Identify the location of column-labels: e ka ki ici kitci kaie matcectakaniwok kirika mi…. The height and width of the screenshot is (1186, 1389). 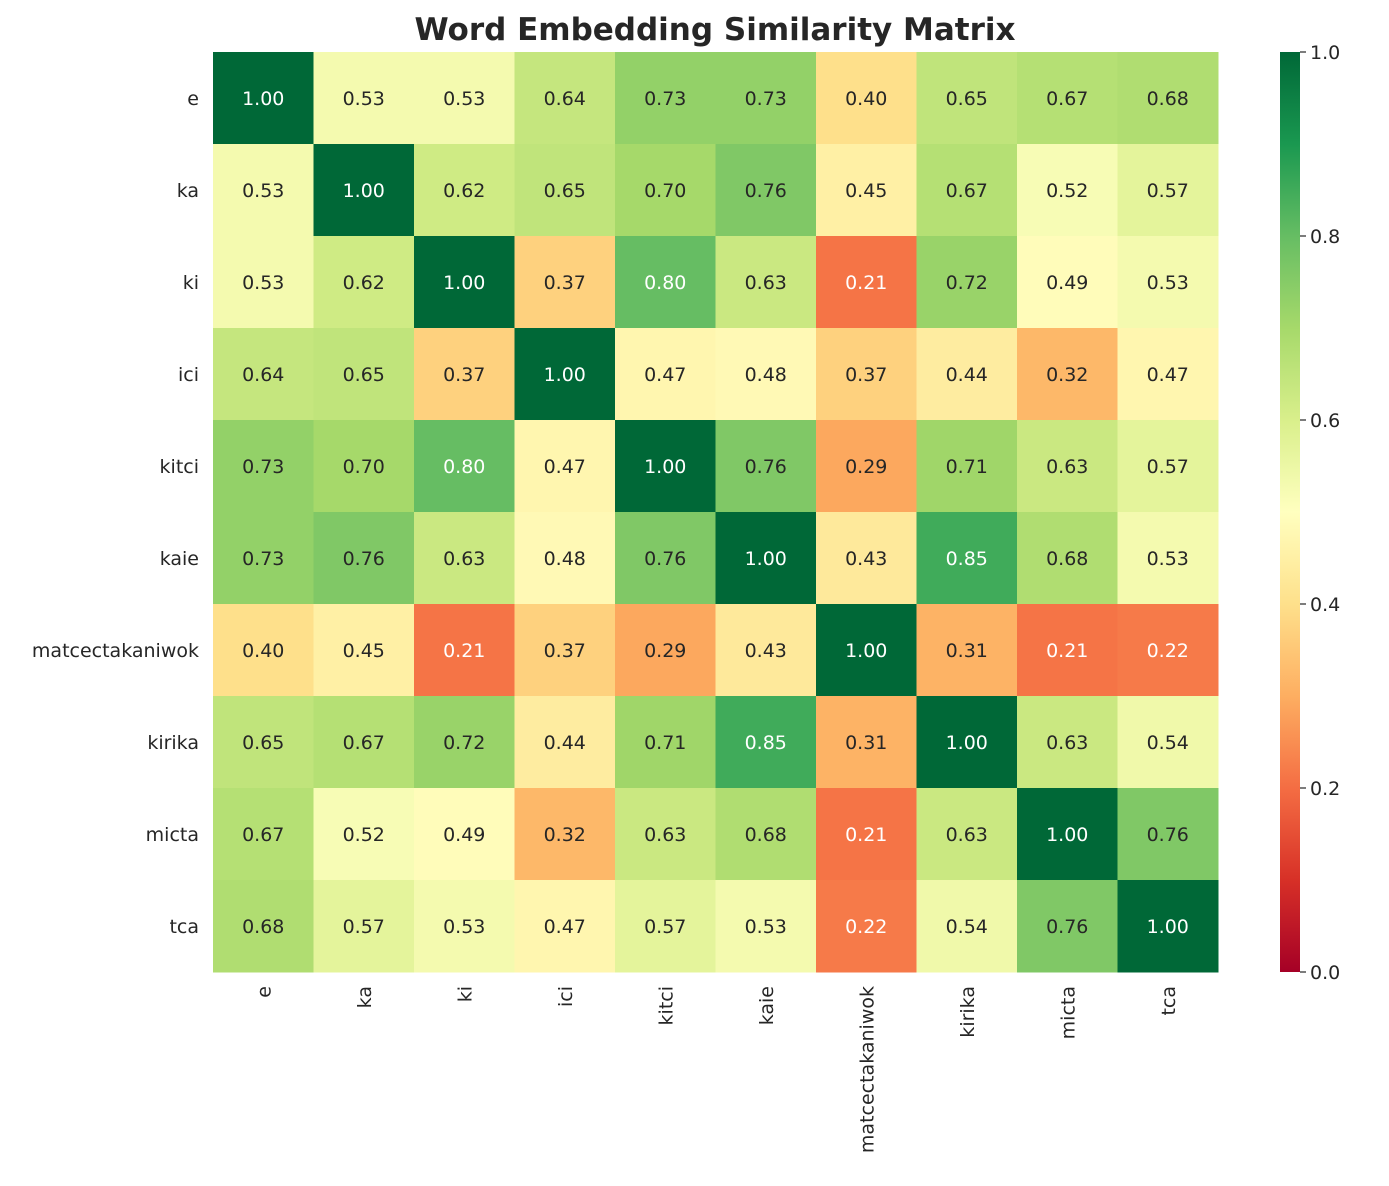
(716, 1069).